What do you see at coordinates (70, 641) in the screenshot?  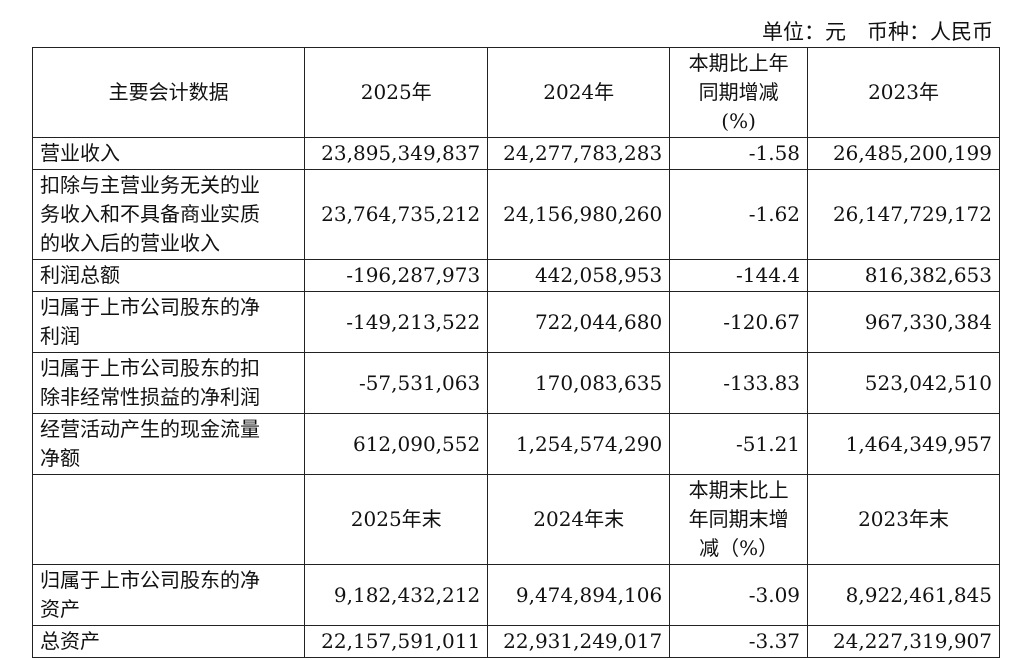 I see `cell-line: 总资产` at bounding box center [70, 641].